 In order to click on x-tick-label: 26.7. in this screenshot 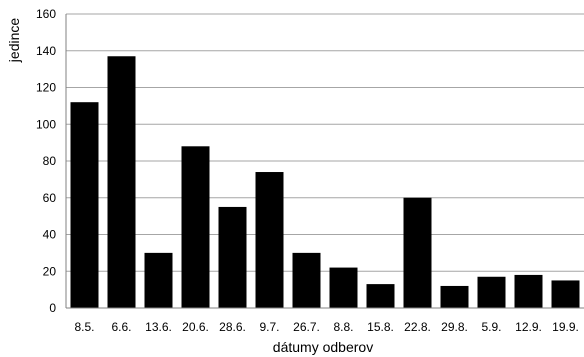, I will do `click(306, 327)`.